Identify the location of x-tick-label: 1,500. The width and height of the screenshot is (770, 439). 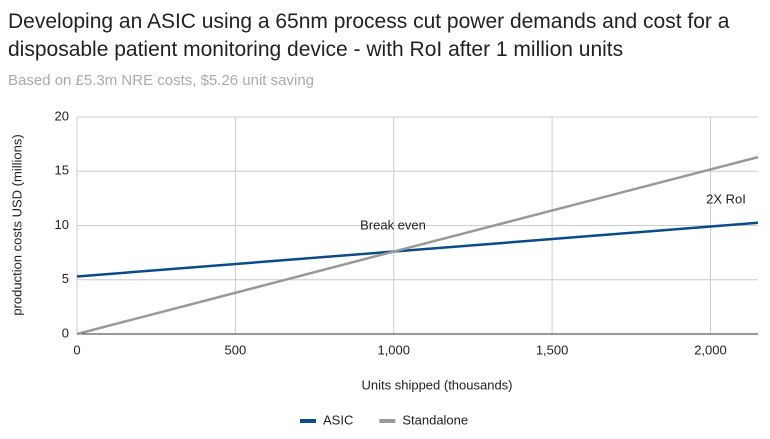
(552, 349).